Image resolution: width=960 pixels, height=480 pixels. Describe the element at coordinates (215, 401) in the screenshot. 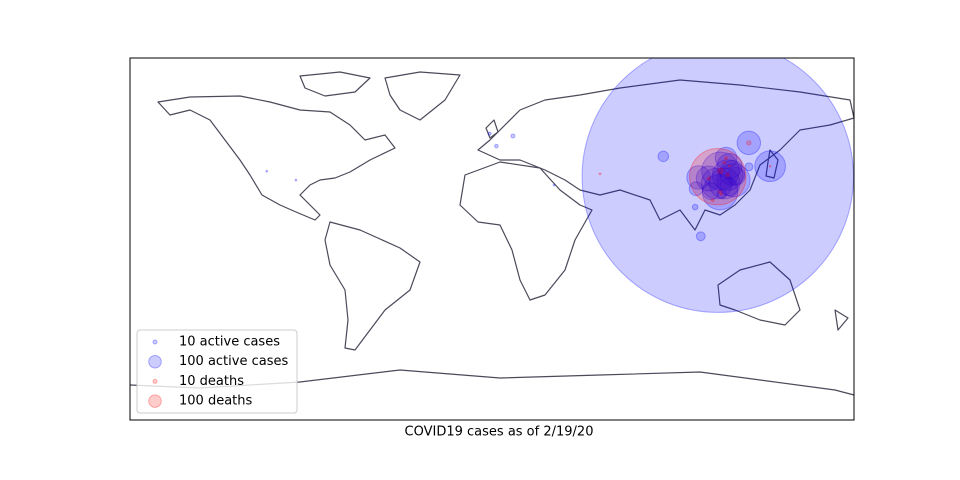

I see `legend-label: 100 deaths` at that location.